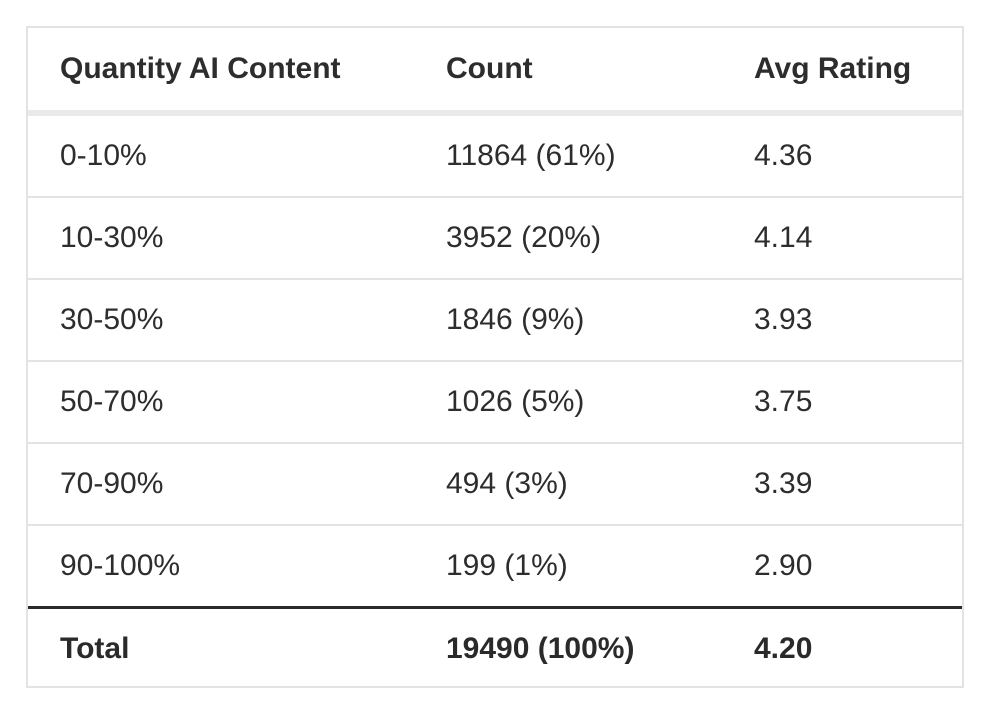 Image resolution: width=984 pixels, height=704 pixels. What do you see at coordinates (221, 647) in the screenshot?
I see `total-label-cell: Total` at bounding box center [221, 647].